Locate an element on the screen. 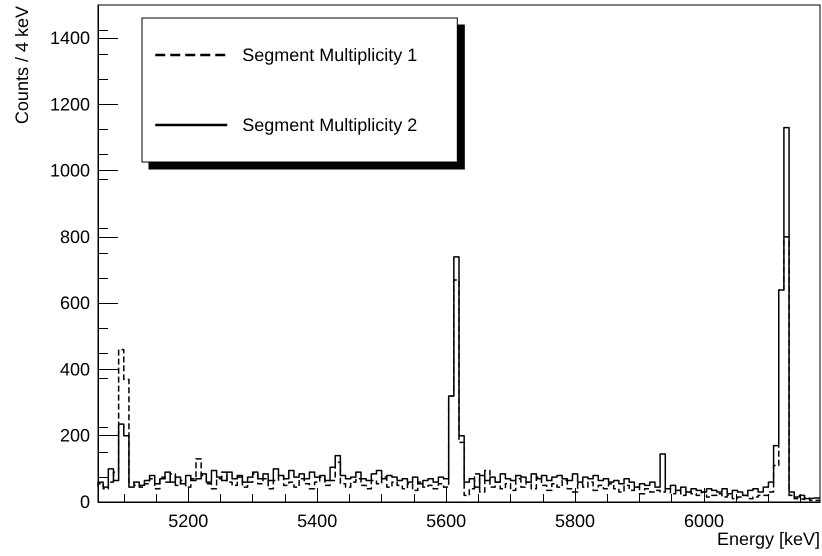  x-tick-label: 5200 is located at coordinates (188, 521).